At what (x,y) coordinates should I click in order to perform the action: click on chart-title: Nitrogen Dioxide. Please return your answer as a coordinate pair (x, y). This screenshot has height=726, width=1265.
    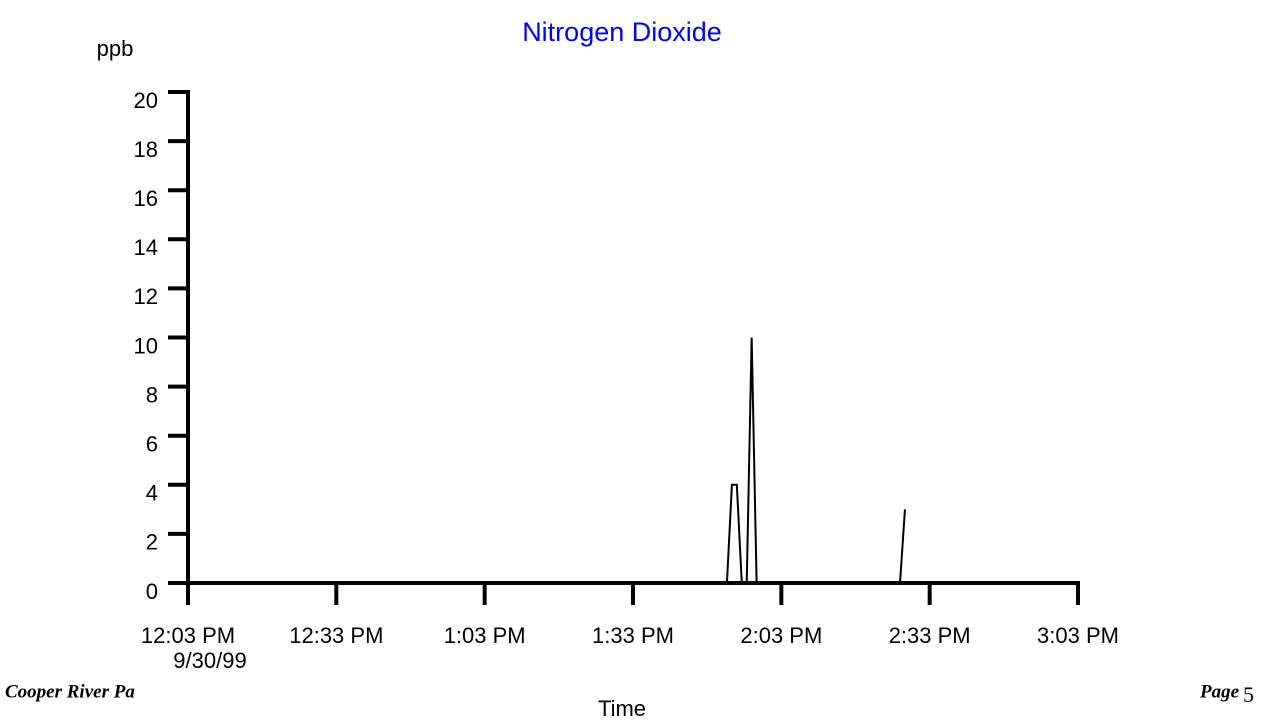
    Looking at the image, I should click on (622, 32).